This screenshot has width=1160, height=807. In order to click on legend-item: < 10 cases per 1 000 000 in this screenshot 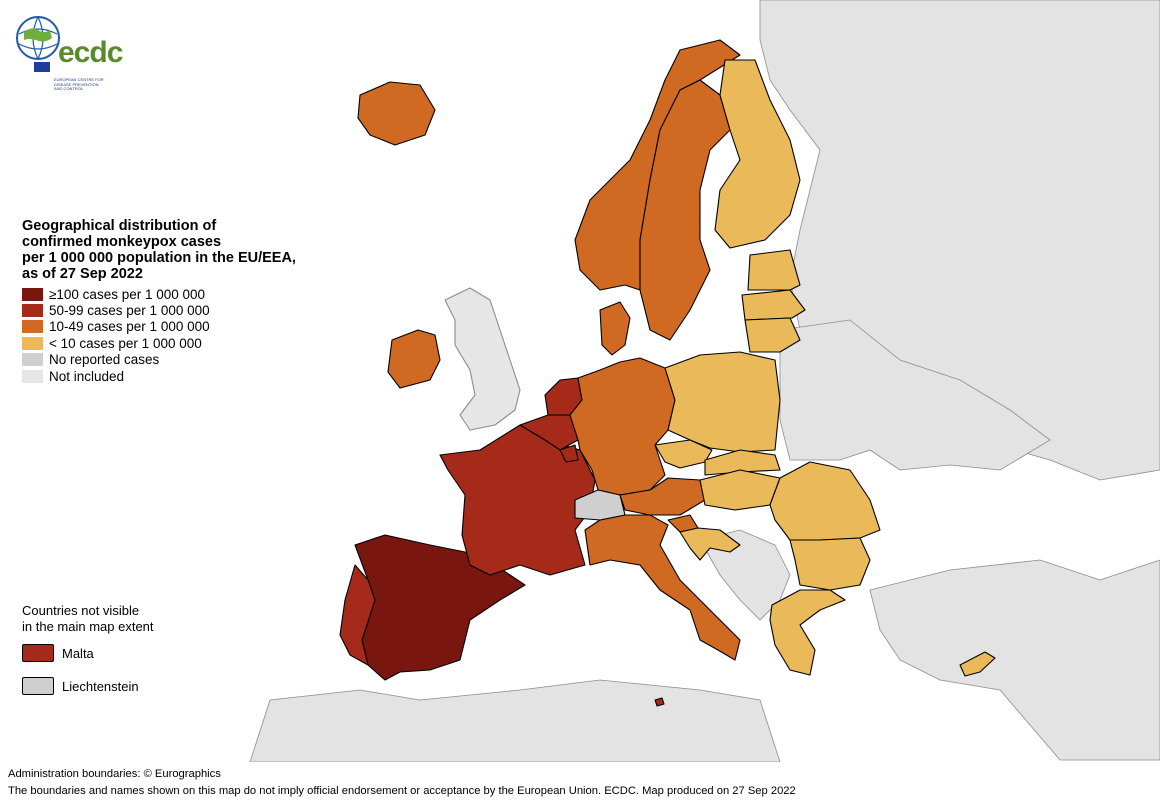, I will do `click(182, 343)`.